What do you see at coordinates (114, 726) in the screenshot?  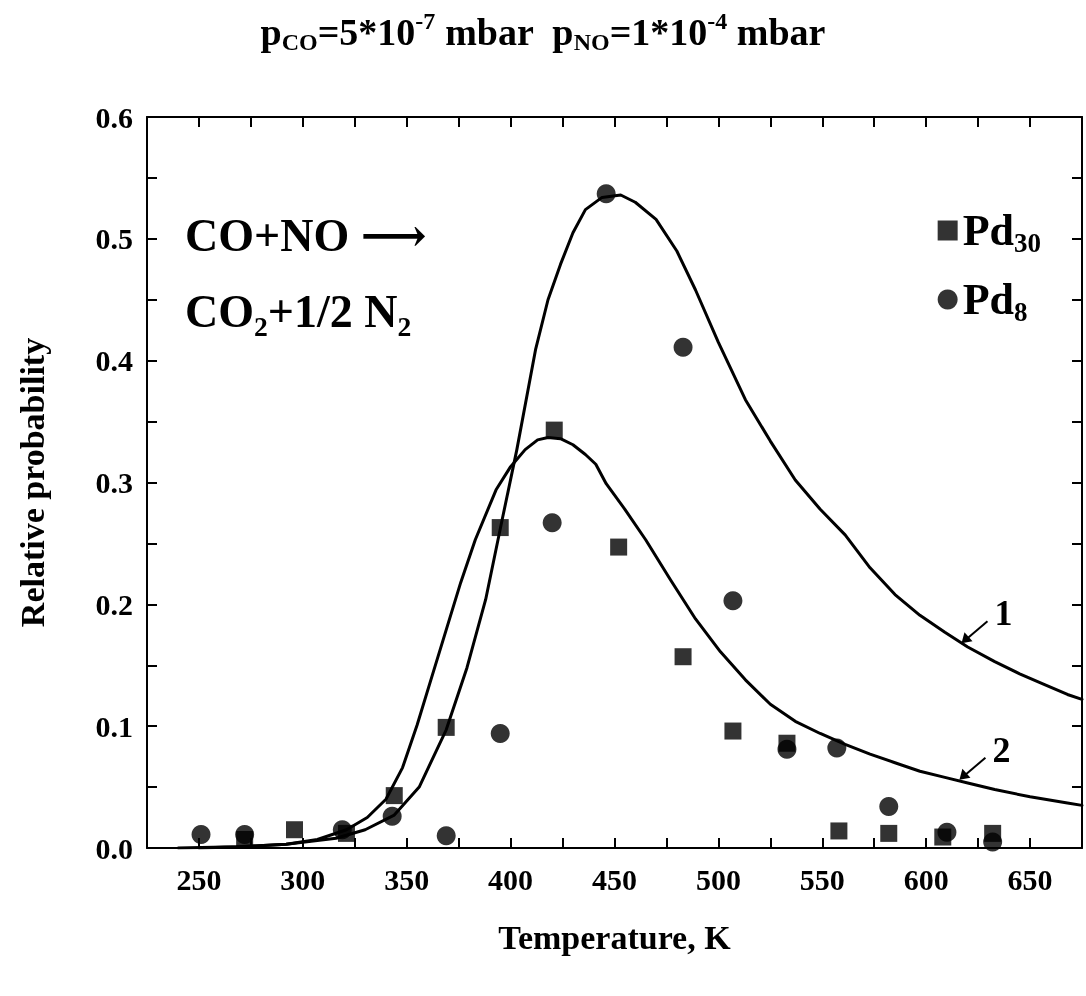 I see `y-tick-label: 0.1` at bounding box center [114, 726].